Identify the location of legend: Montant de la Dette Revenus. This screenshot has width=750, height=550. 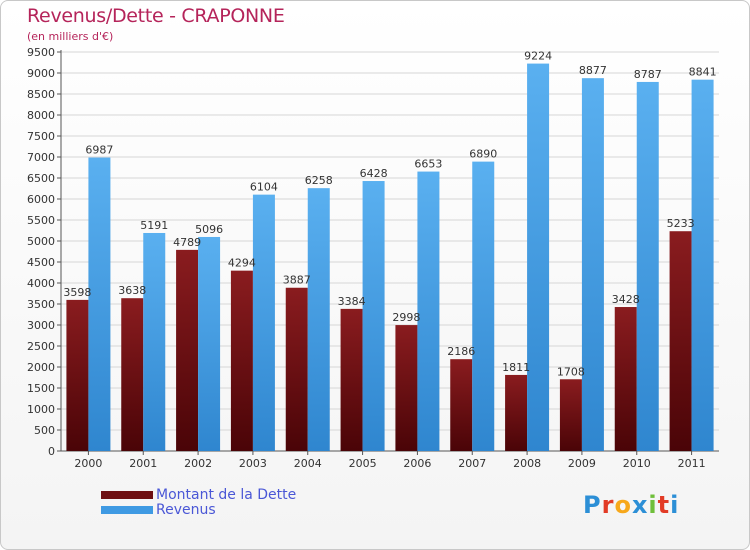
(199, 502).